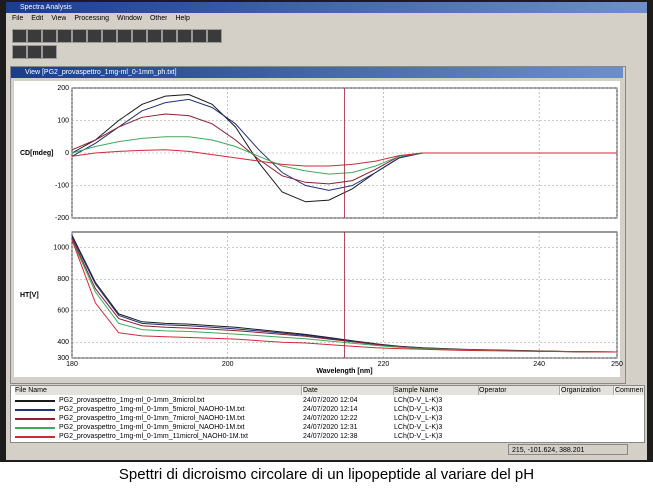  What do you see at coordinates (348, 390) in the screenshot?
I see `table-header: Date` at bounding box center [348, 390].